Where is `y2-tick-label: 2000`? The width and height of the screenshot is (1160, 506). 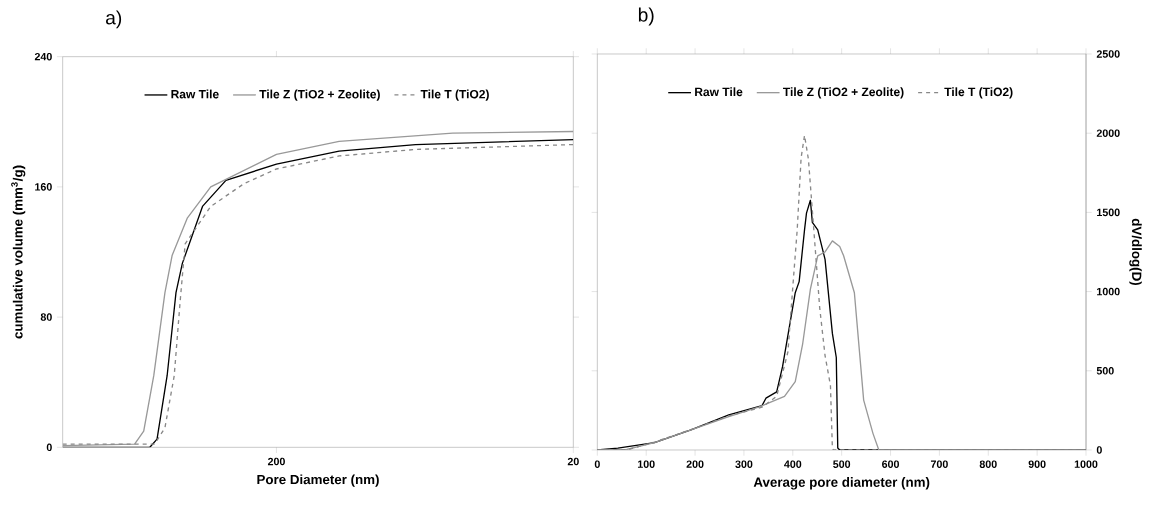 y2-tick-label: 2000 is located at coordinates (1108, 133).